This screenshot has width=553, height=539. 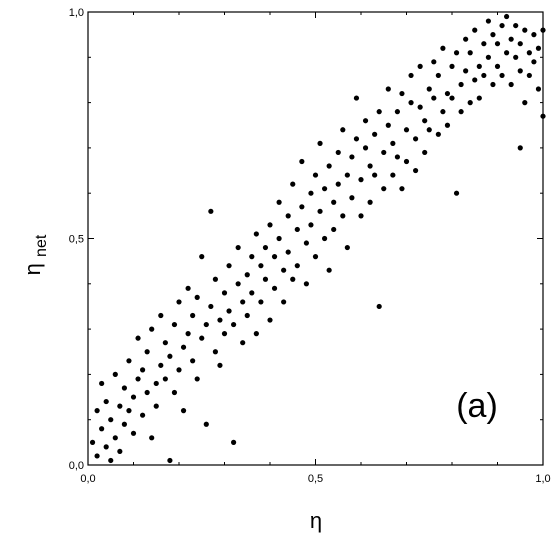 What do you see at coordinates (477, 406) in the screenshot?
I see `panel-label: (a)` at bounding box center [477, 406].